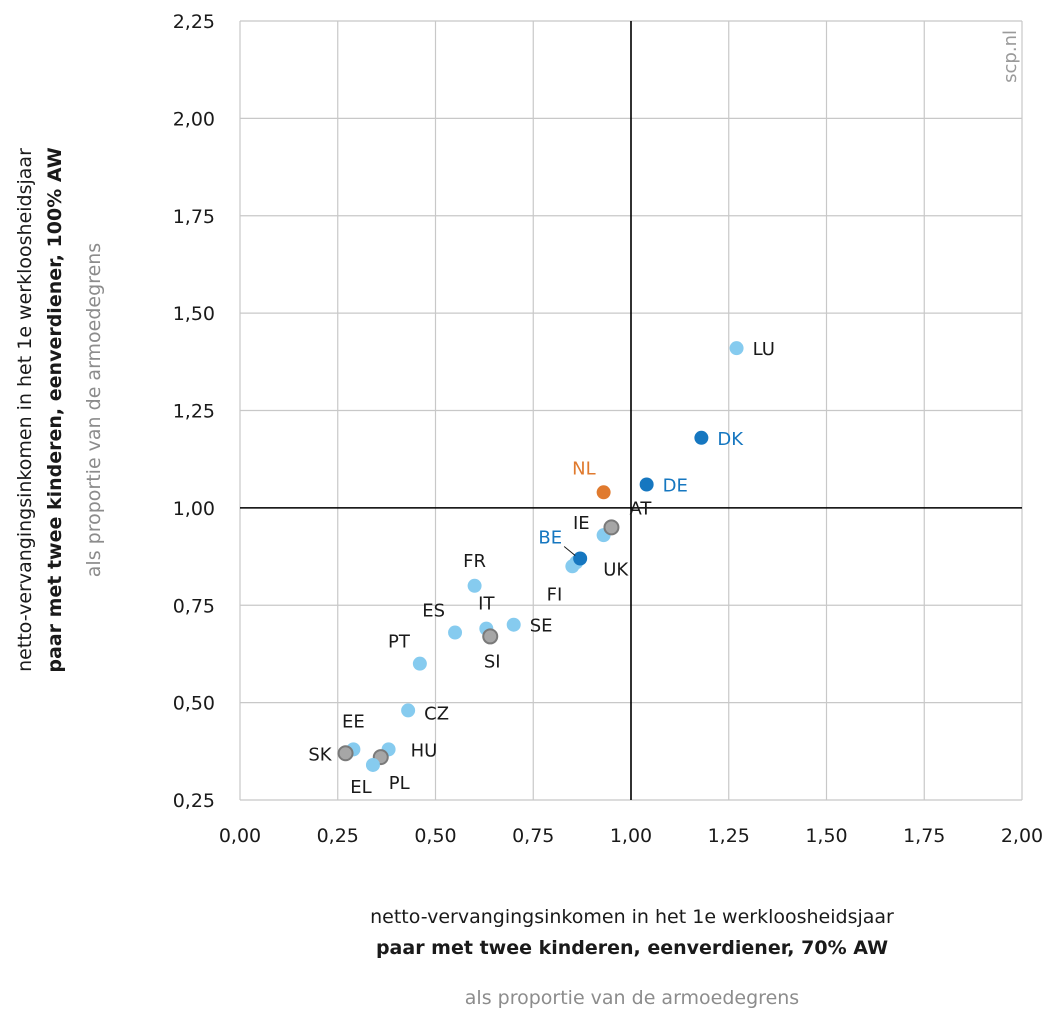 The height and width of the screenshot is (1012, 1052). Describe the element at coordinates (486, 604) in the screenshot. I see `point-label-it: IT` at that location.